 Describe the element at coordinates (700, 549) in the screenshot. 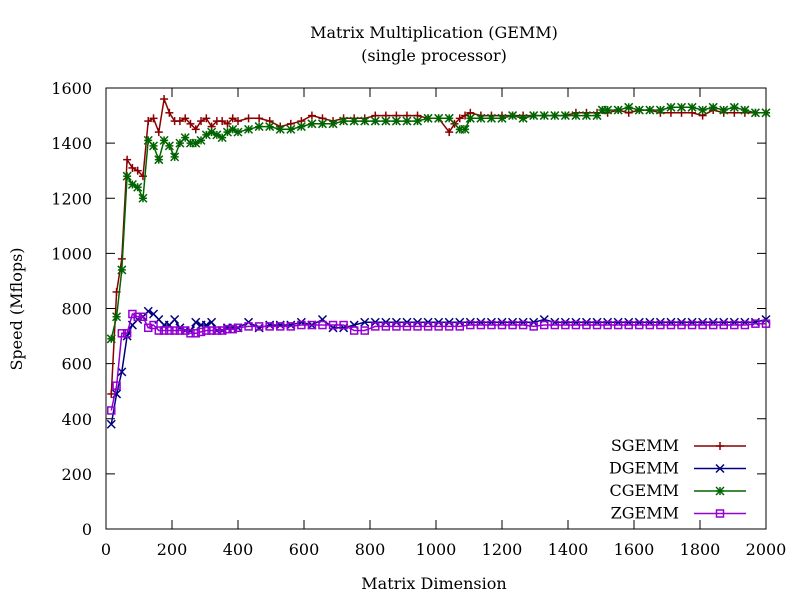

I see `x-tick-label: 1800` at that location.